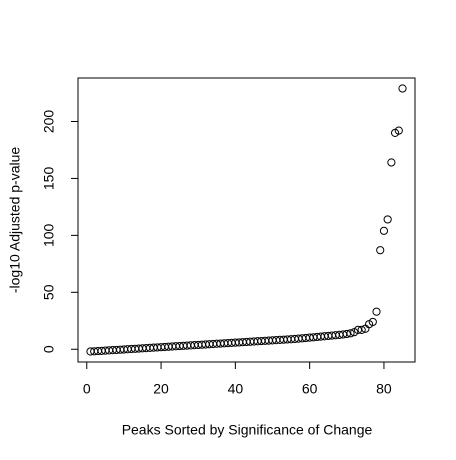 This screenshot has width=456, height=460. Describe the element at coordinates (247, 430) in the screenshot. I see `x-axis-label: Peaks Sorted by Significance of Change` at that location.